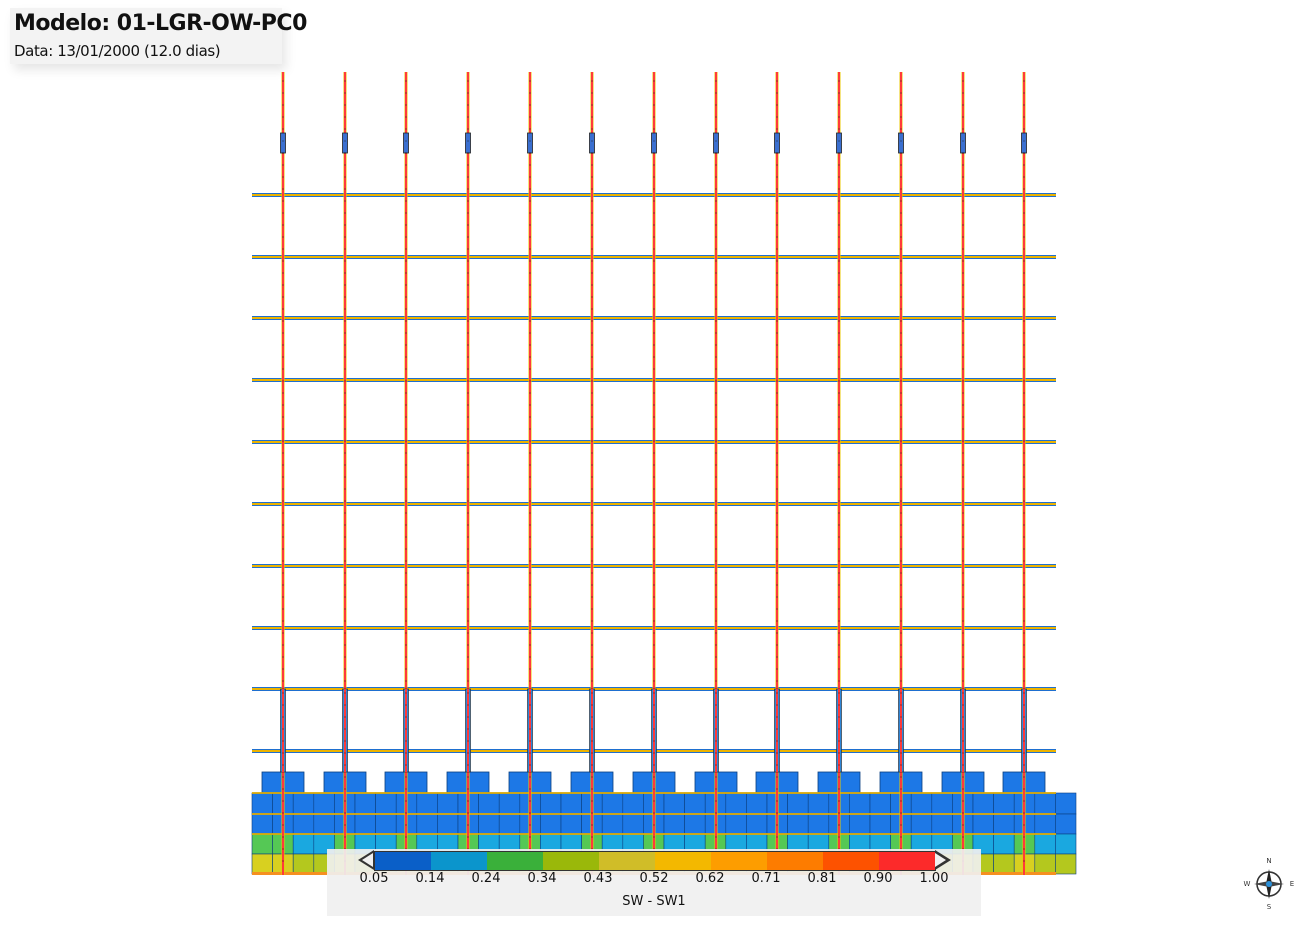 This screenshot has width=1308, height=947. What do you see at coordinates (1269, 884) in the screenshot?
I see `compass-rose-icon: N E S W` at bounding box center [1269, 884].